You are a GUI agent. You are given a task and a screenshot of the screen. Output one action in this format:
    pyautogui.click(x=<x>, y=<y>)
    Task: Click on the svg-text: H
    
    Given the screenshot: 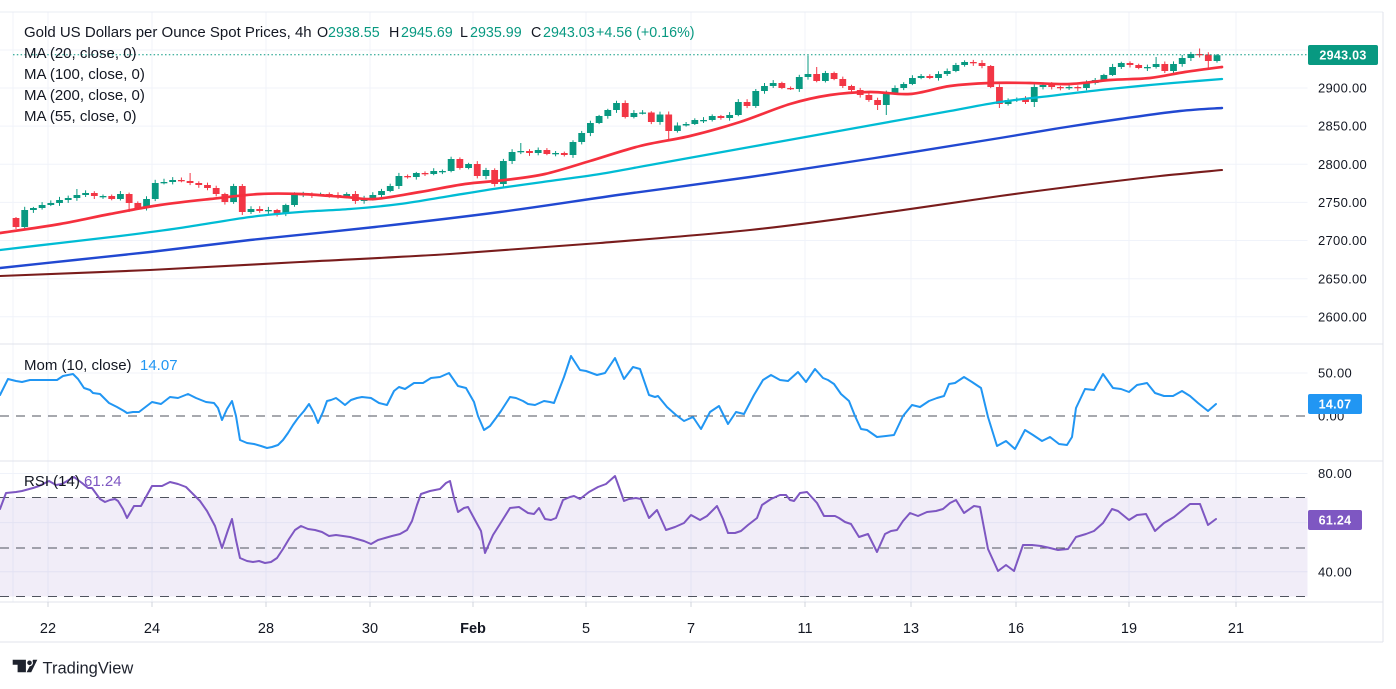 What is the action you would take?
    pyautogui.click(x=394, y=33)
    